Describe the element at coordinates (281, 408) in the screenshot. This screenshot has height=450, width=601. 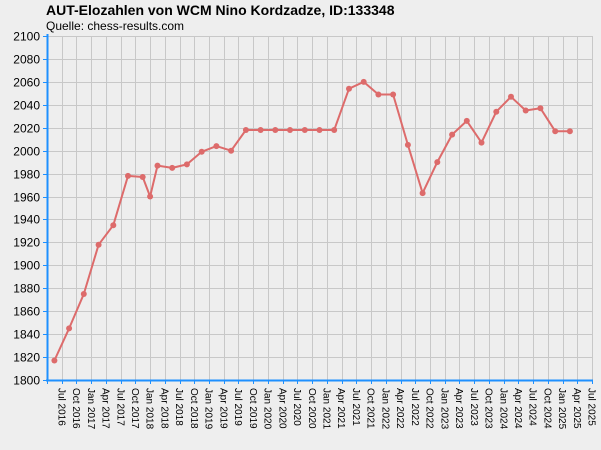
I see `x-tick-label: Apr 2020` at that location.